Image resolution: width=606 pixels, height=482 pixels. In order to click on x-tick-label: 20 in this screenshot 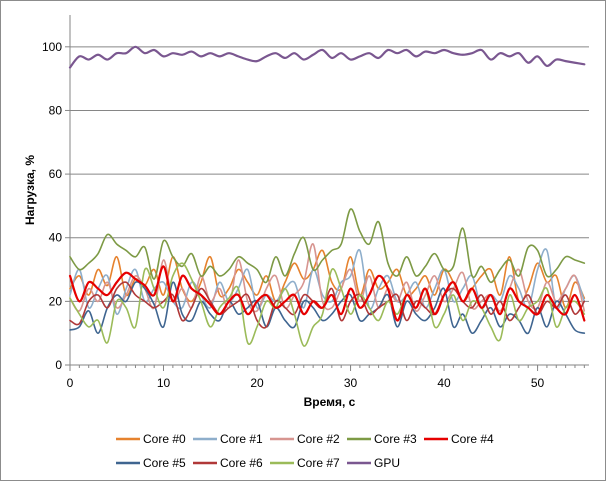, I will do `click(257, 383)`.